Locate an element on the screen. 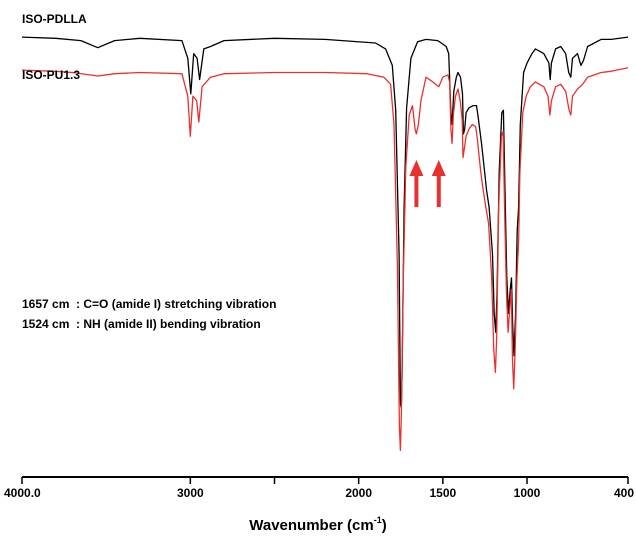  series-label-iso-pu13: ISO-PU1.3 is located at coordinates (51, 75).